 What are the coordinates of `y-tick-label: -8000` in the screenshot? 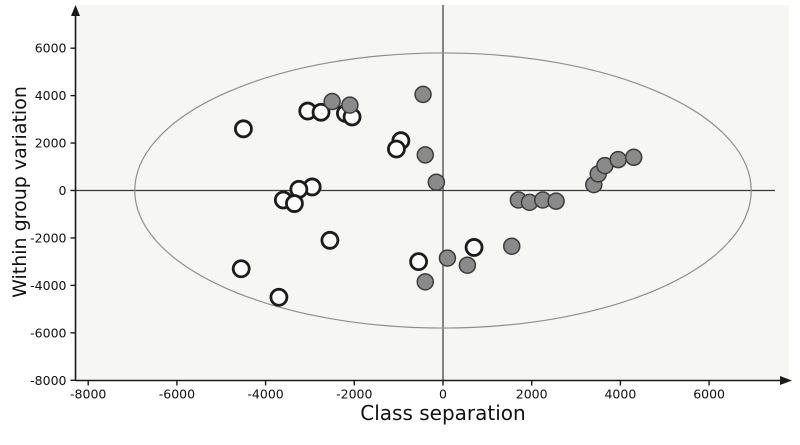 It's located at (48, 380).